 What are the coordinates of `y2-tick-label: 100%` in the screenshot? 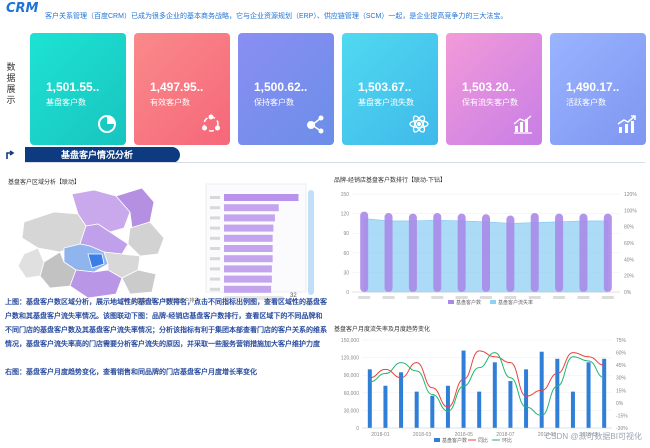 It's located at (630, 211).